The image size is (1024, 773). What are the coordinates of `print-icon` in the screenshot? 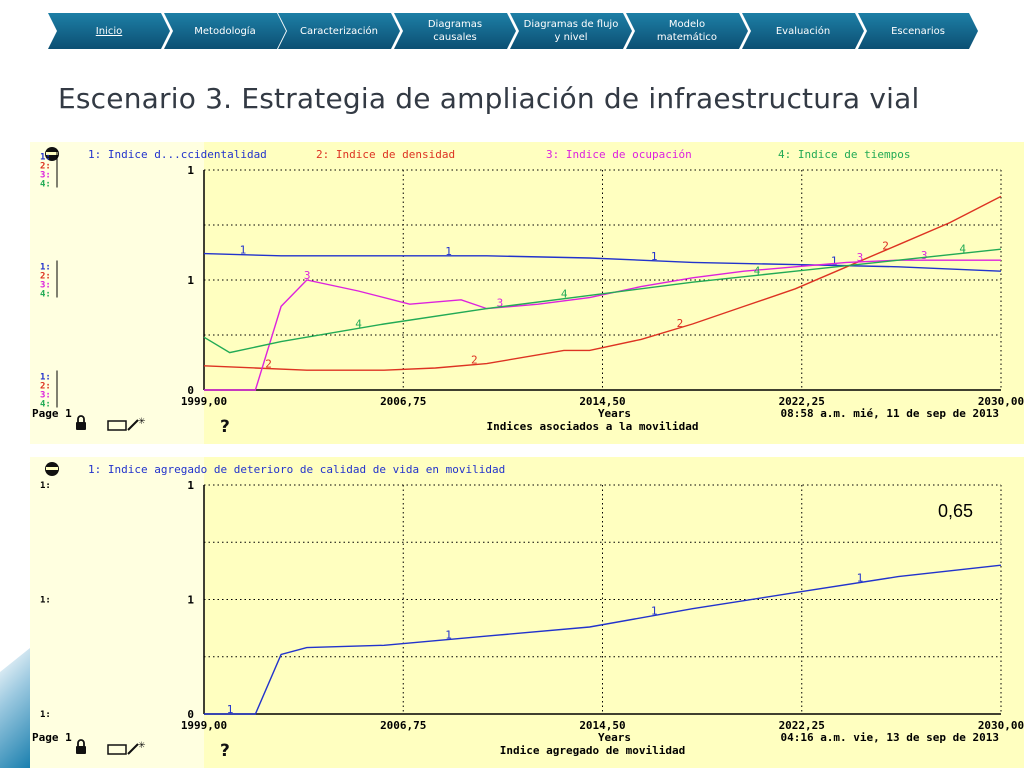 It's located at (117, 749).